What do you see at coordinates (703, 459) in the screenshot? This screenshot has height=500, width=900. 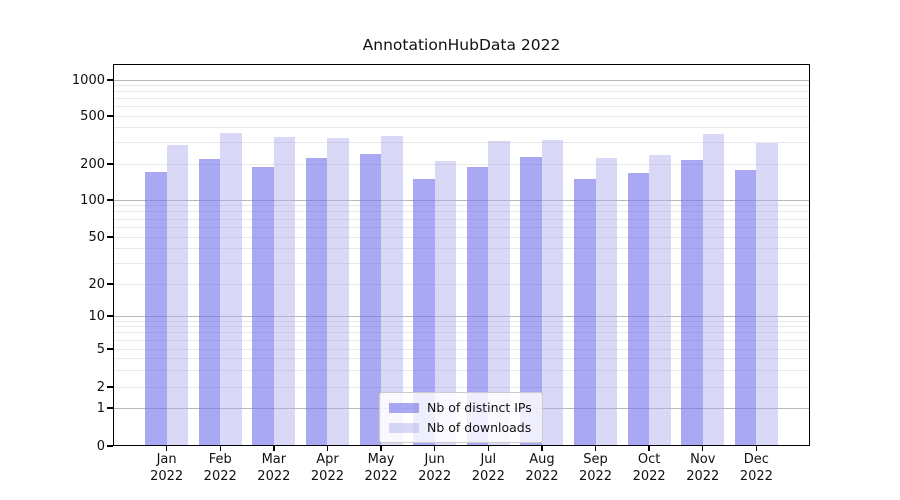 I see `month-label: Nov` at bounding box center [703, 459].